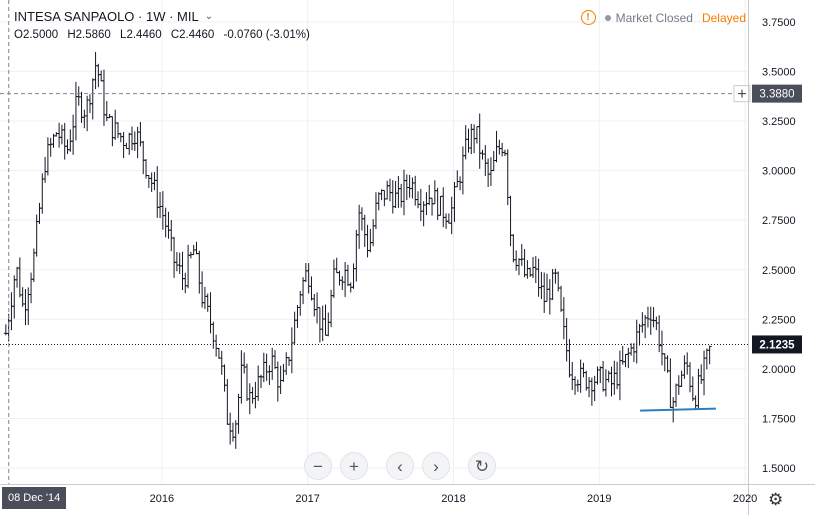  Describe the element at coordinates (663, 17) in the screenshot. I see `market-status: ! Market Closed Delayed` at that location.